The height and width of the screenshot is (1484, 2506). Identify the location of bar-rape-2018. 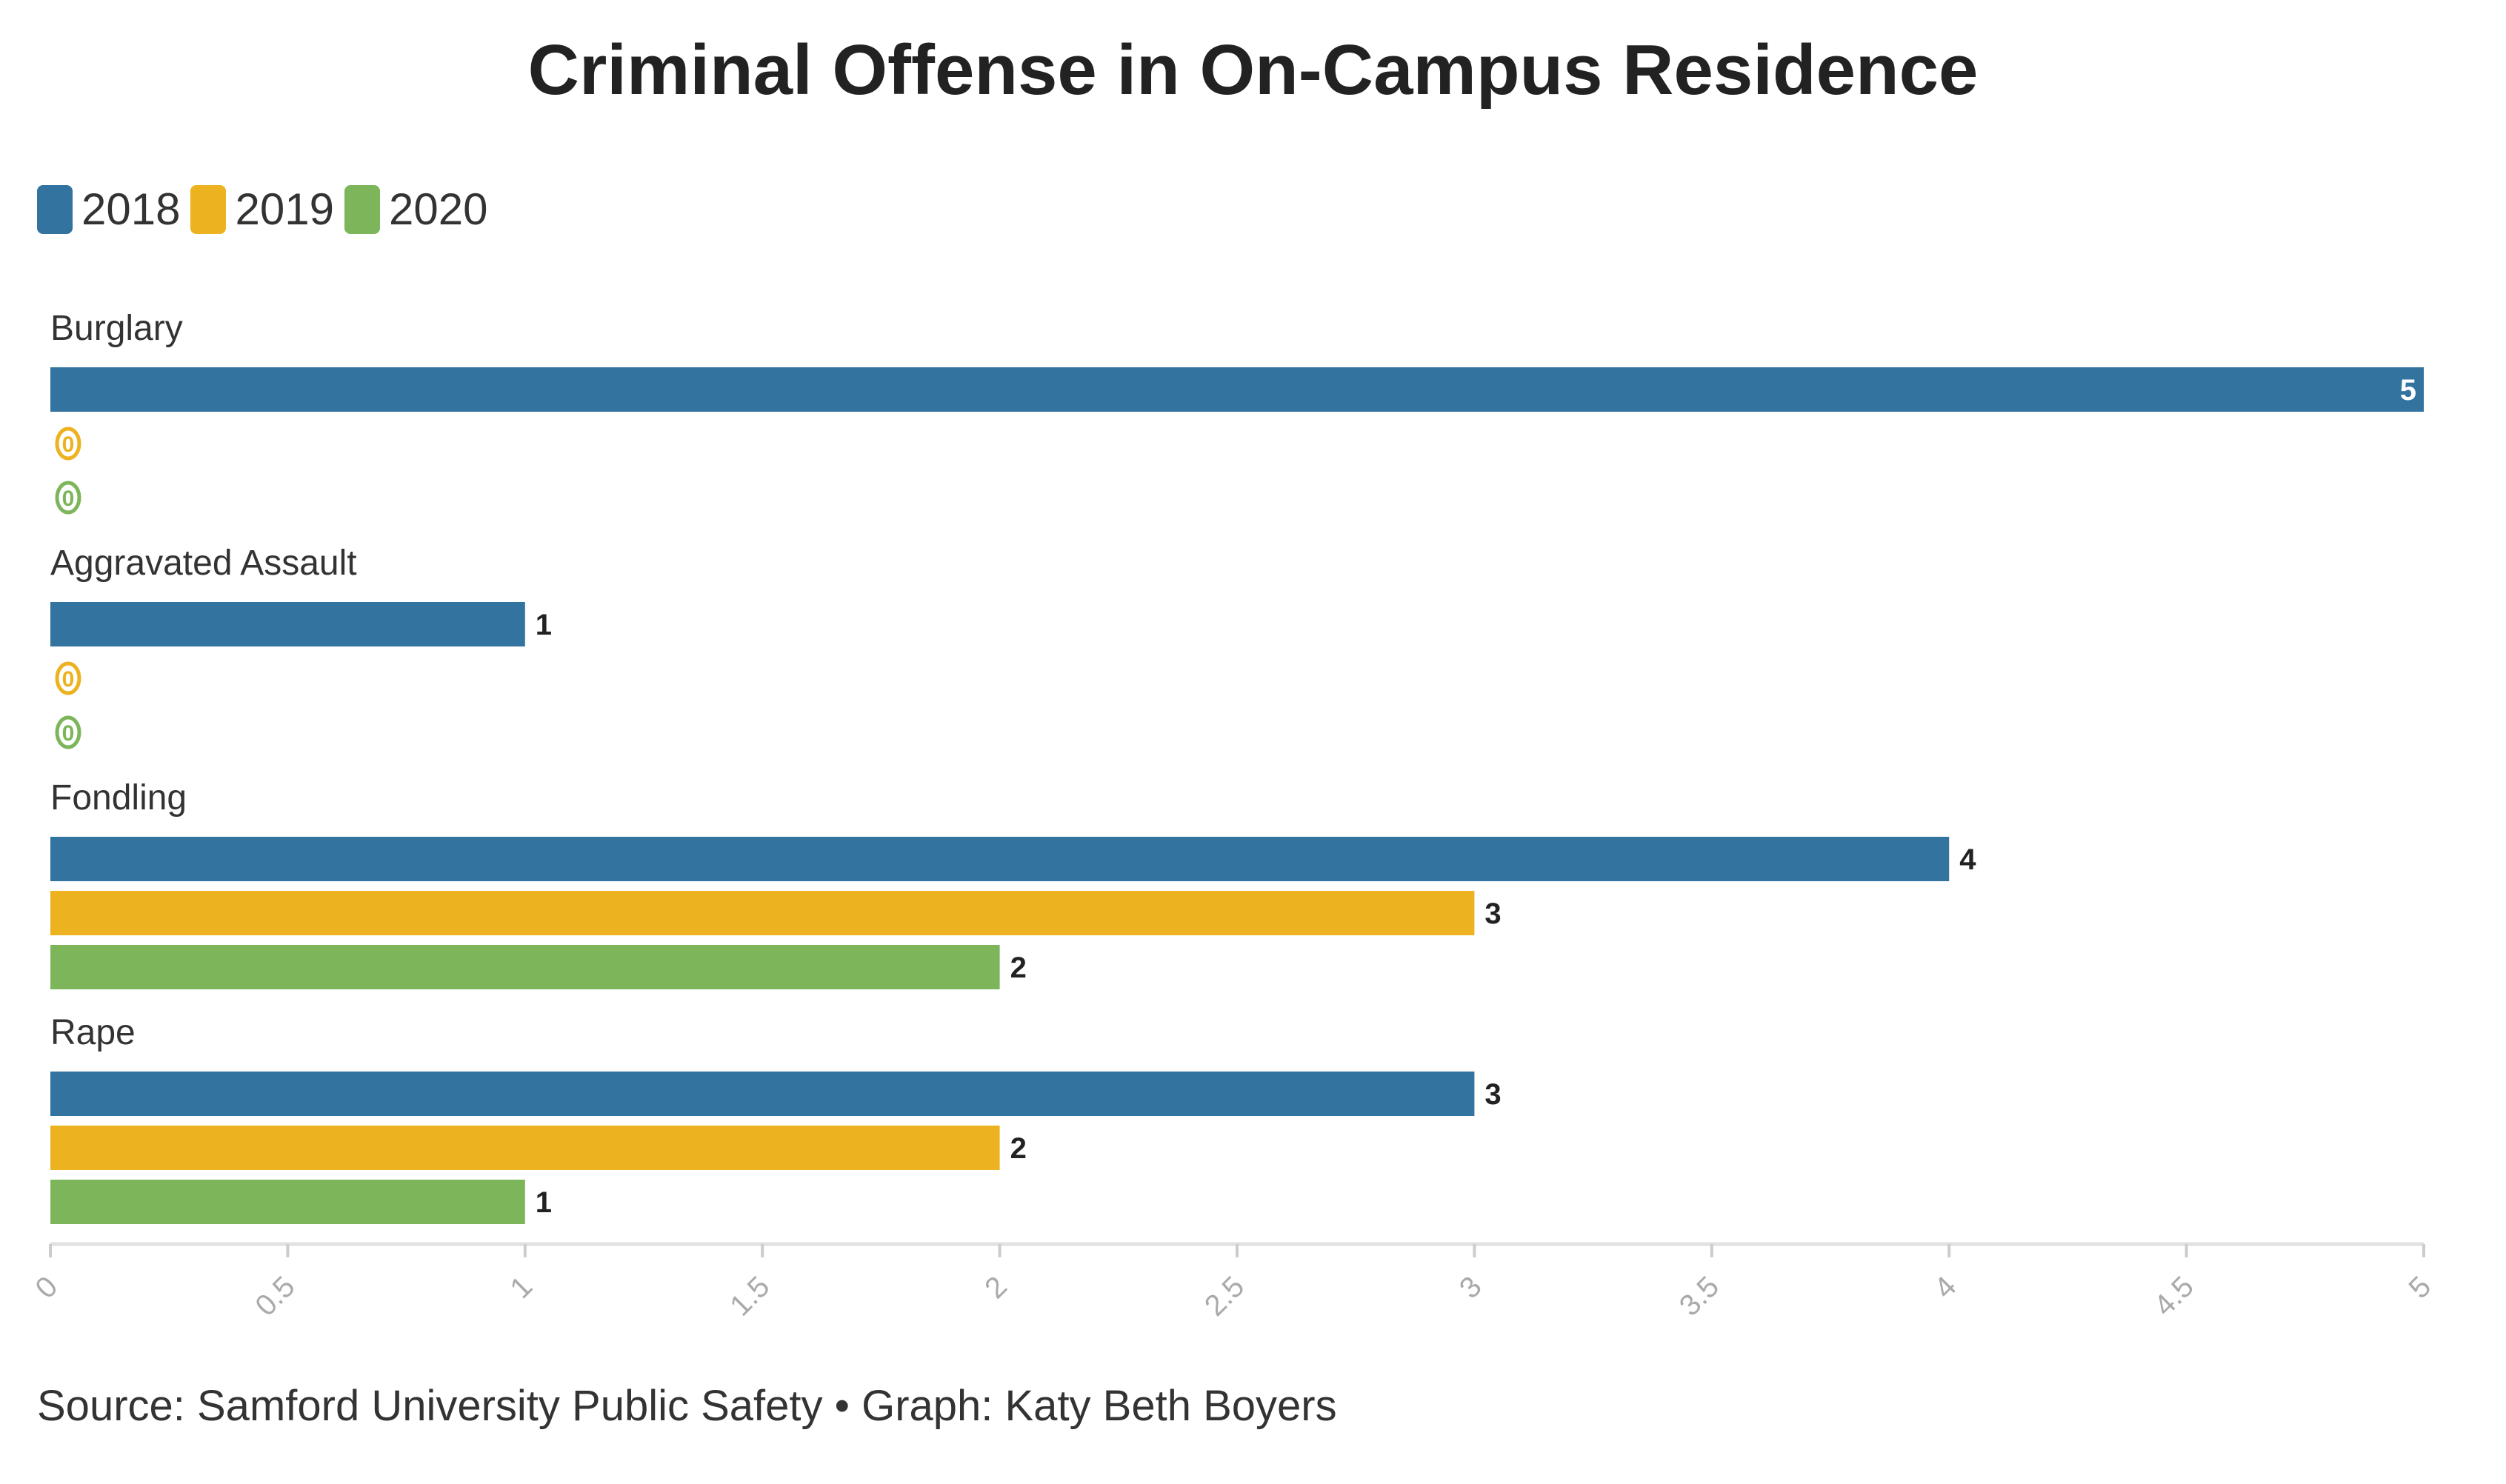
(762, 1094).